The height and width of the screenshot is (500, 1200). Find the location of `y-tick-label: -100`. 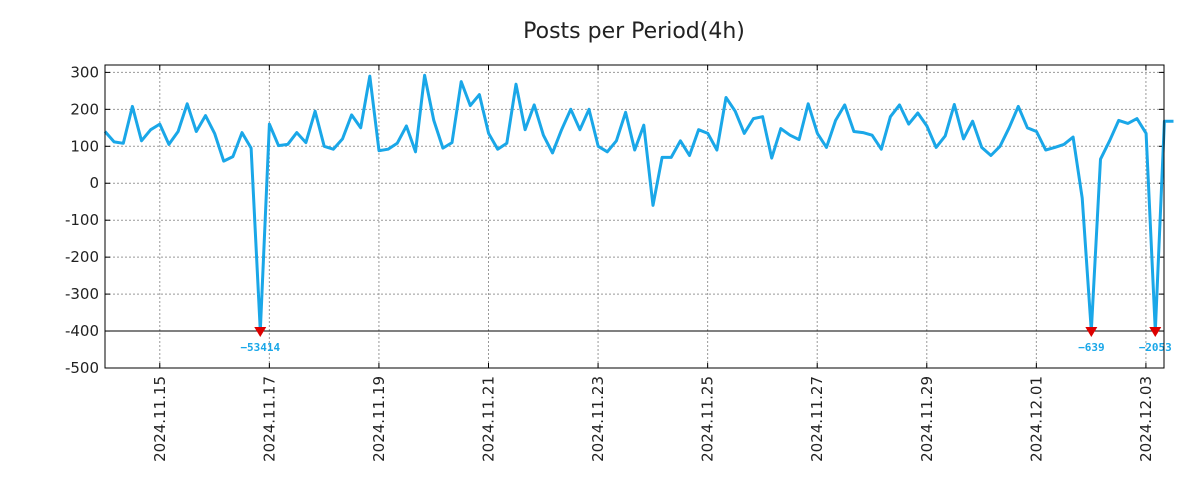

y-tick-label: -100 is located at coordinates (82, 220).